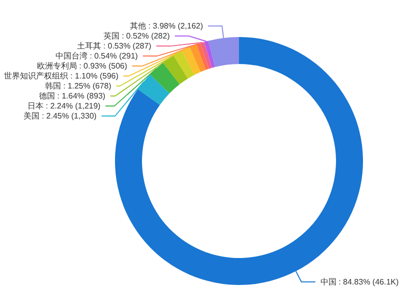  I want to click on slice-label: 英国 : 0.52% (282), so click(136, 36).